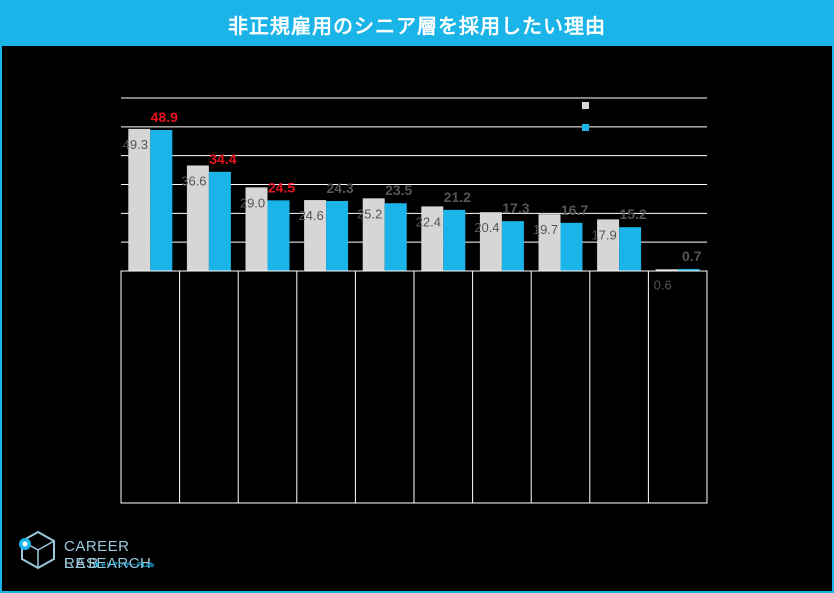 The height and width of the screenshot is (593, 834). Describe the element at coordinates (574, 210) in the screenshot. I see `data-label-series-b: 16.7` at that location.